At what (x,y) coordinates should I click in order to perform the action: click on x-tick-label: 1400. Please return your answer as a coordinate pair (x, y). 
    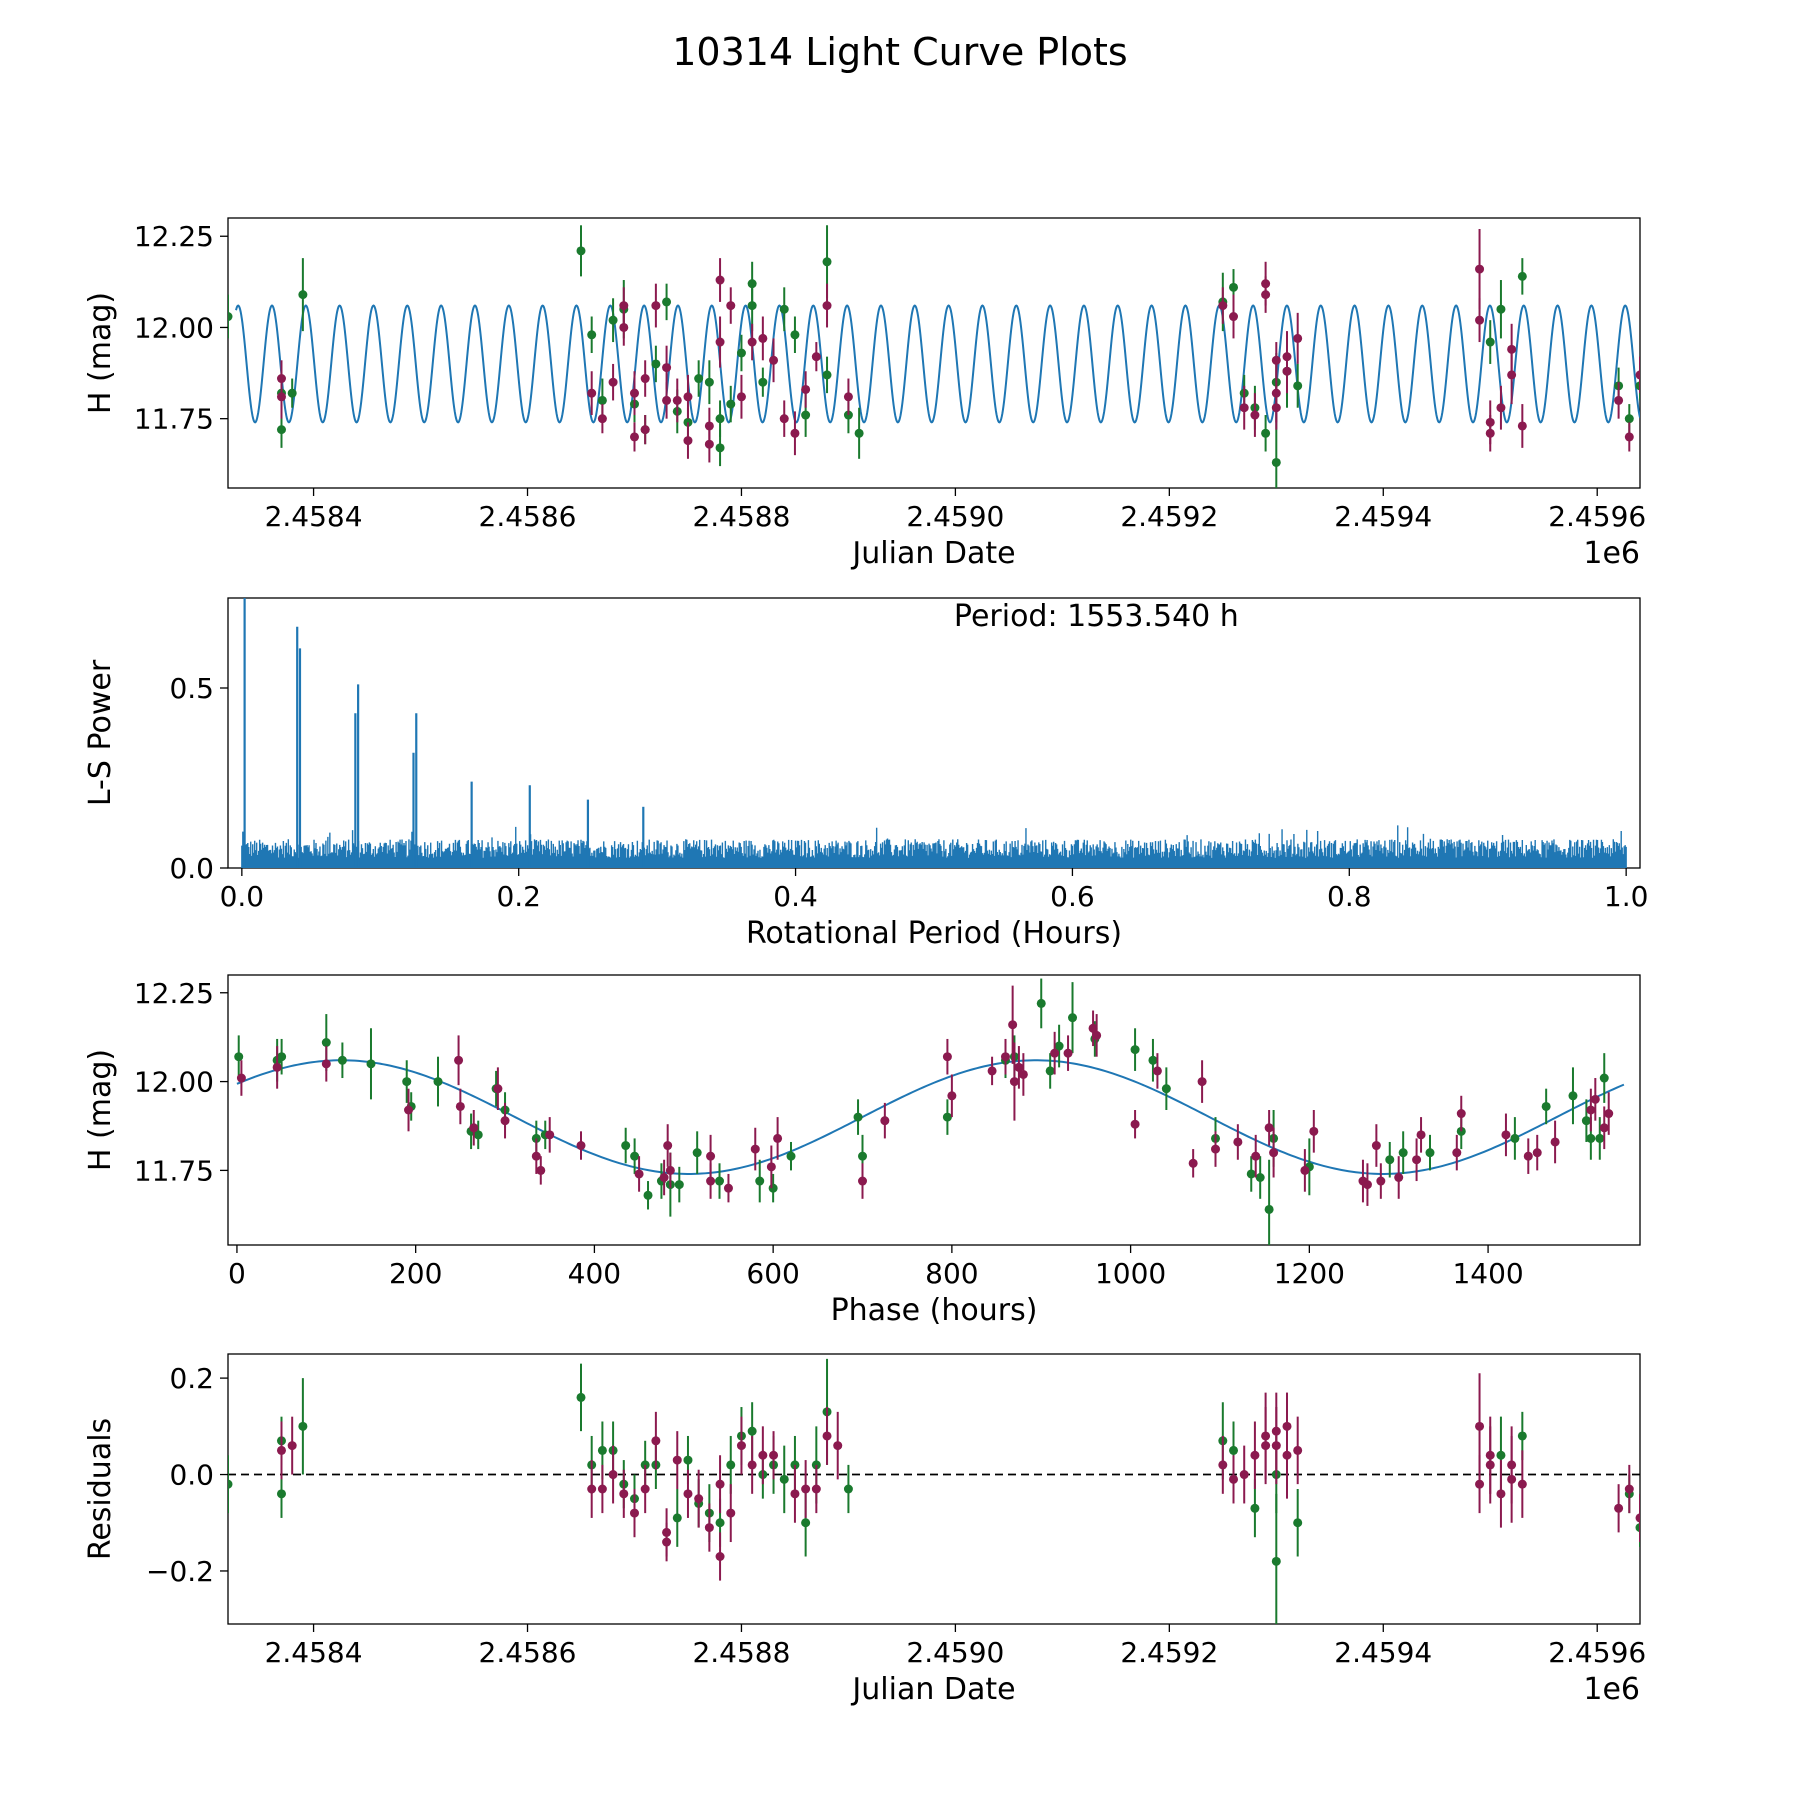
    Looking at the image, I should click on (1487, 1273).